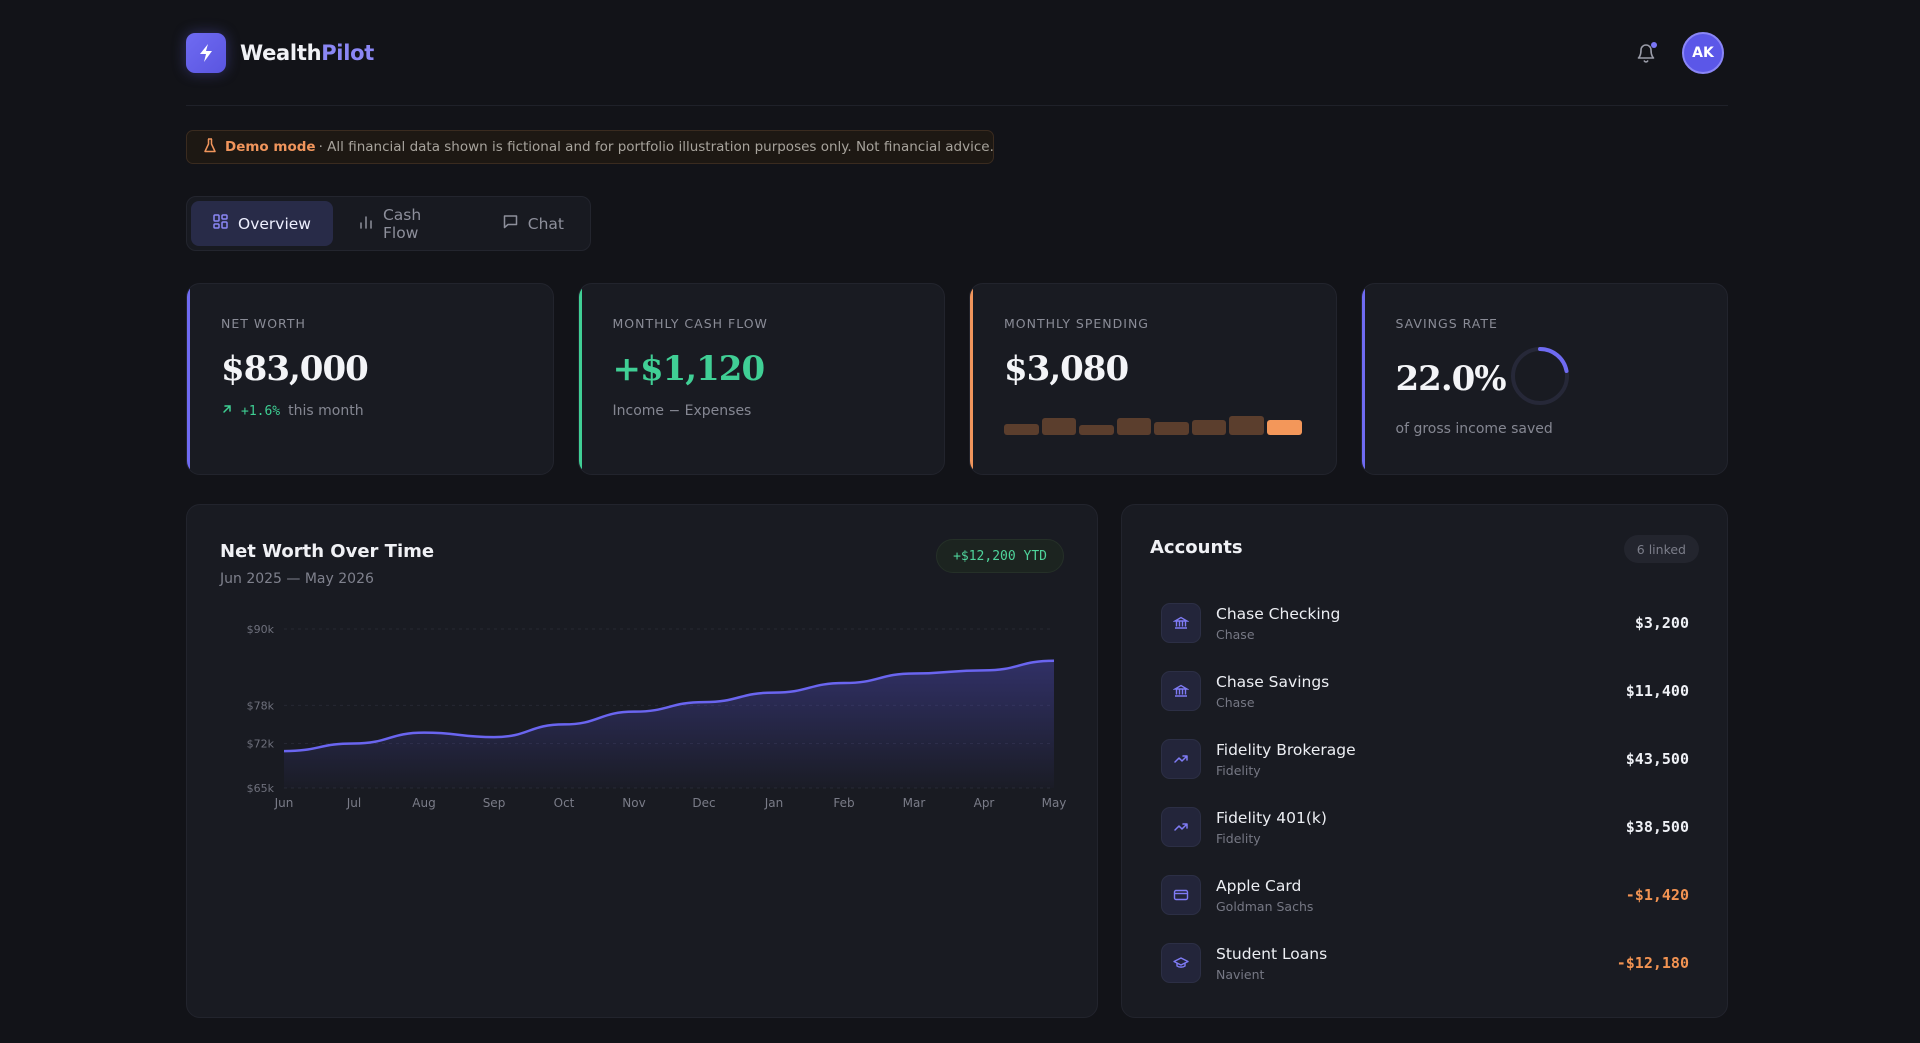 This screenshot has height=1043, width=1920. What do you see at coordinates (494, 803) in the screenshot?
I see `x-tick-label: Sep` at bounding box center [494, 803].